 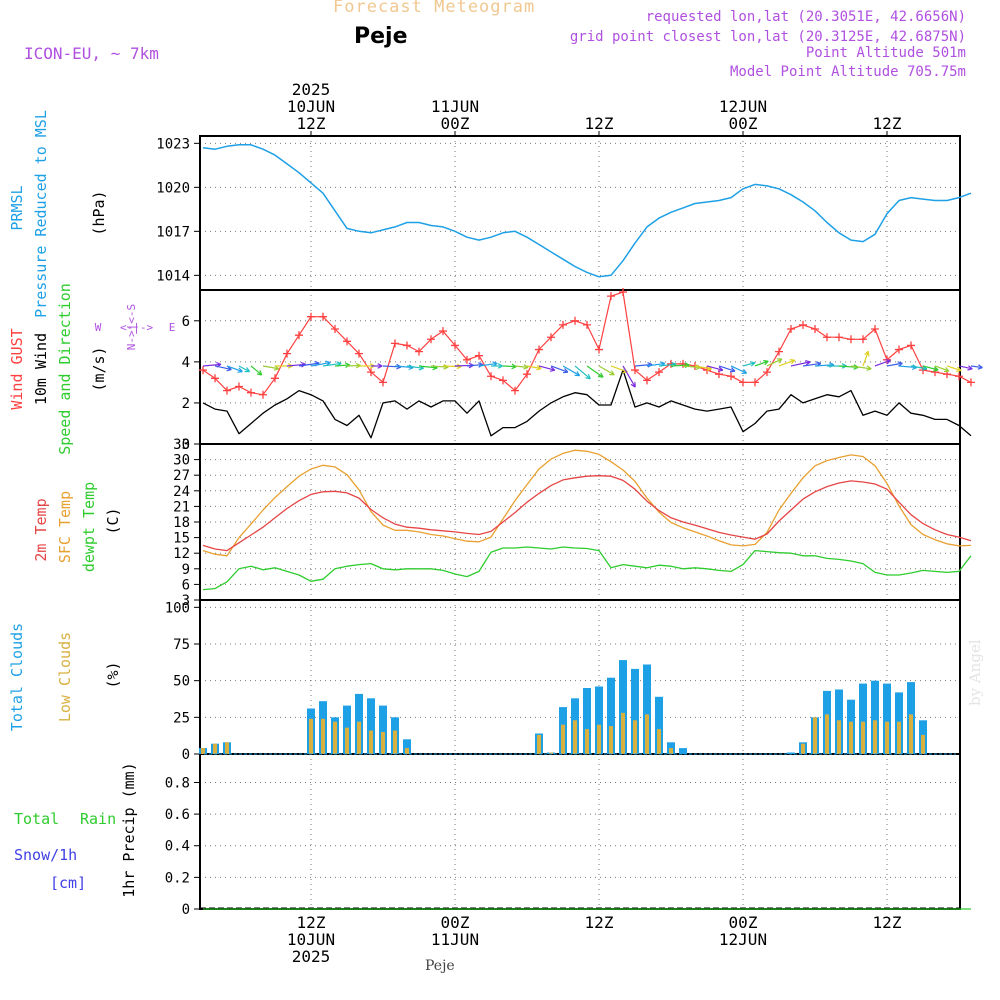 I want to click on time-label-bottom: 12Z, so click(x=599, y=922).